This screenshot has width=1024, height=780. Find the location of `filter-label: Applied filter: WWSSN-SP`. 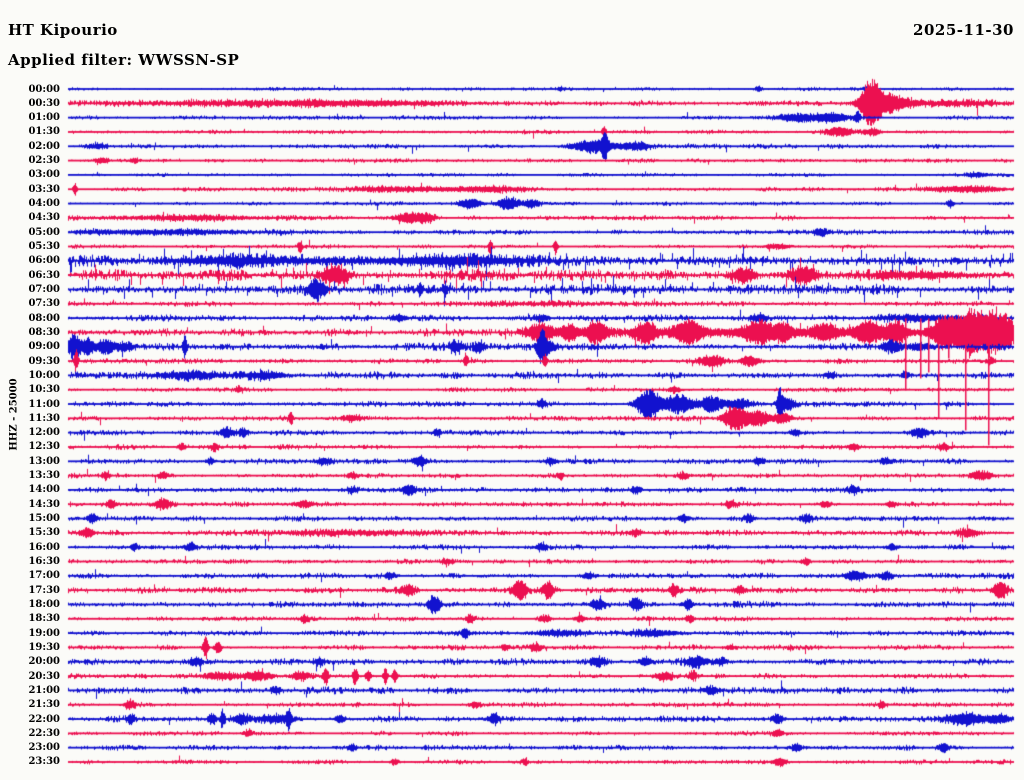

filter-label: Applied filter: WWSSN-SP is located at coordinates (124, 60).